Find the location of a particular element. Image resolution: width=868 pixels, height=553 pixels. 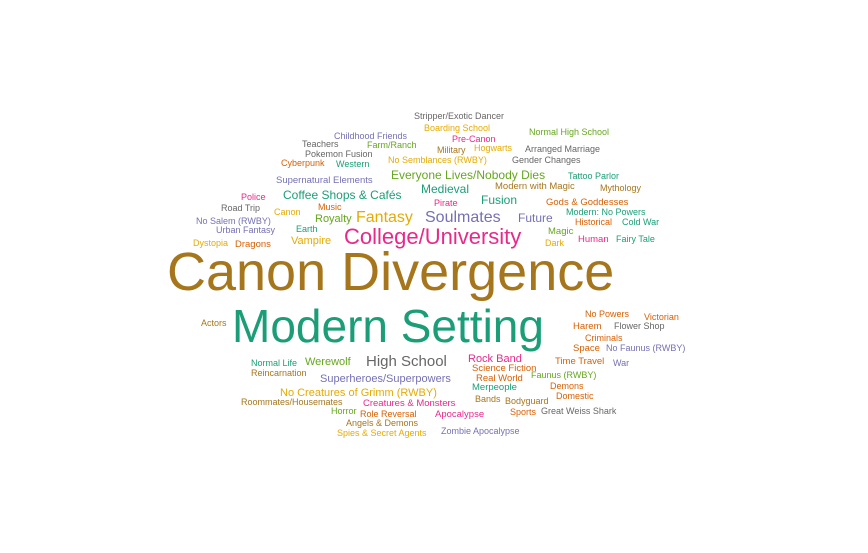

word-cyberpunk: Cyberpunk is located at coordinates (303, 163).